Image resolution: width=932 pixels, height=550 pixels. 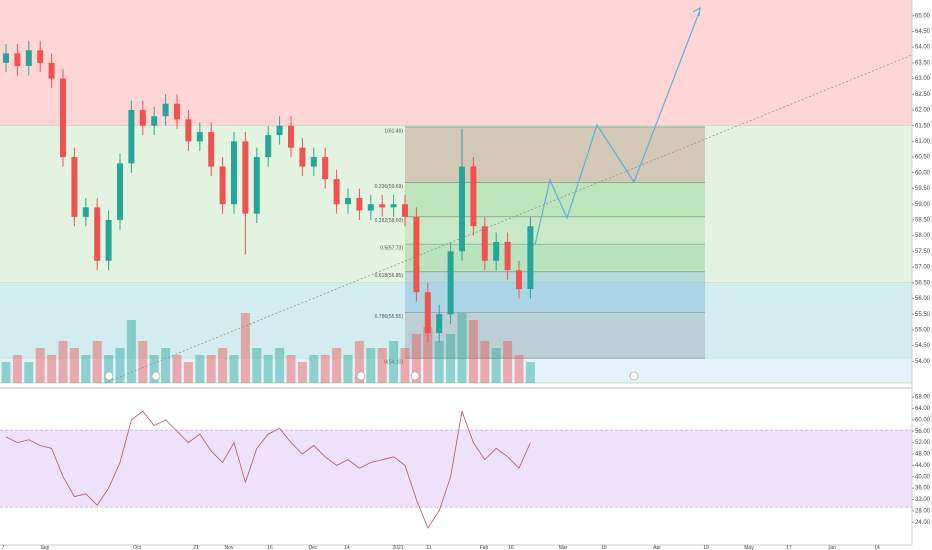 What do you see at coordinates (923, 63) in the screenshot?
I see `y-tick-label: 63.50` at bounding box center [923, 63].